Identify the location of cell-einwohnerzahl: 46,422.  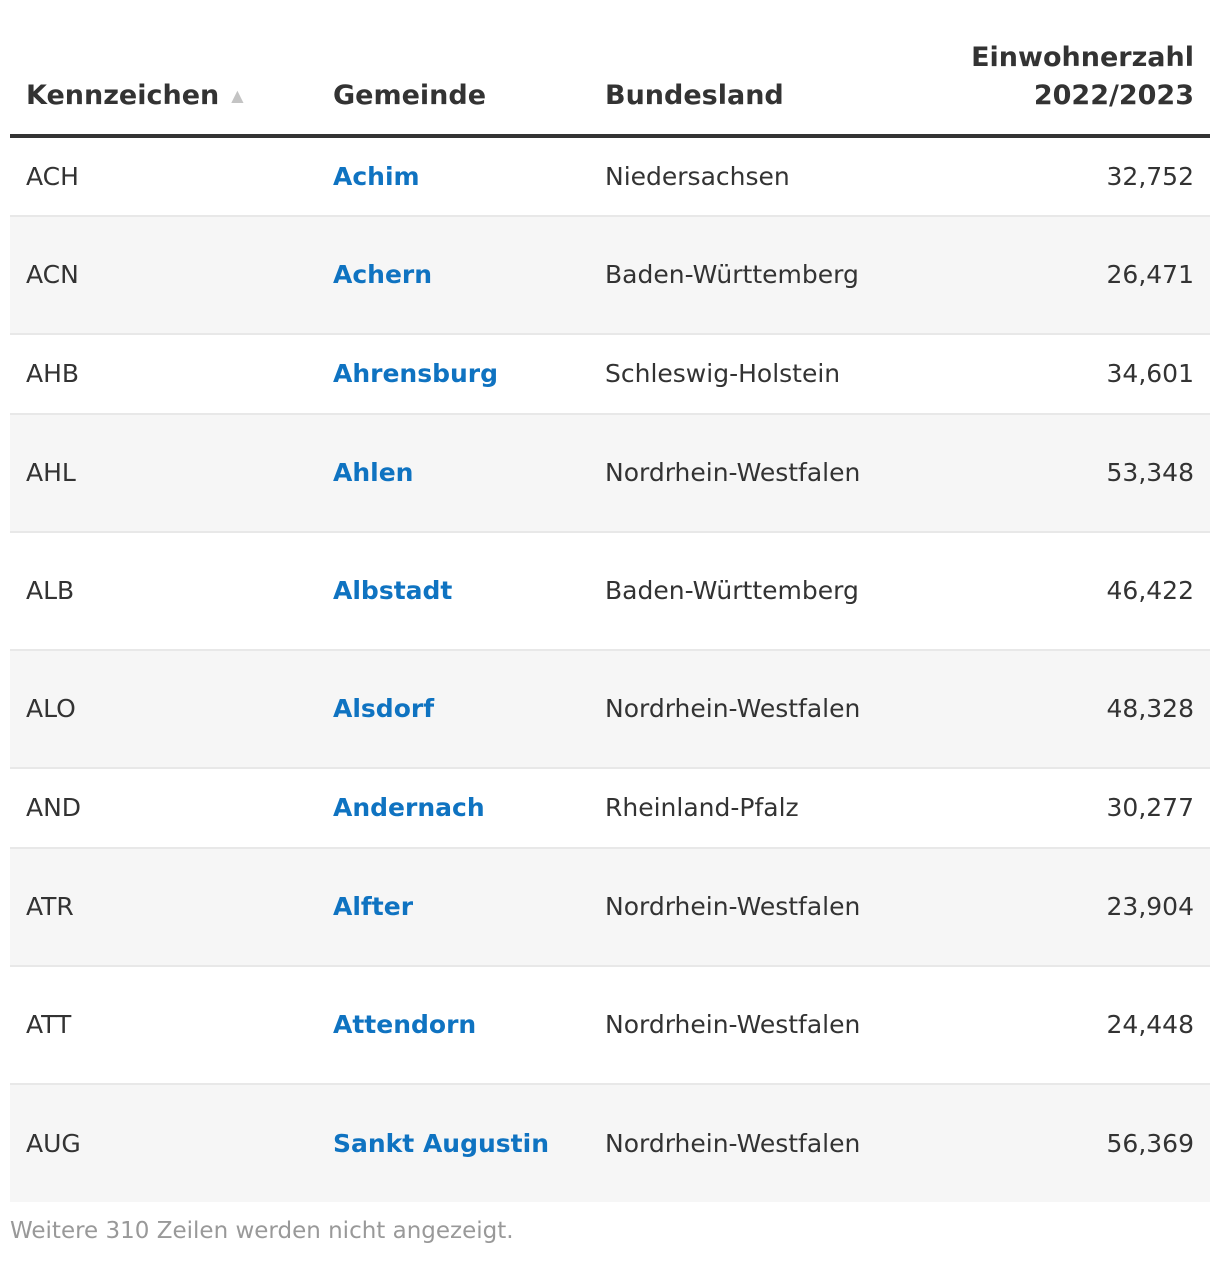
(1062, 591).